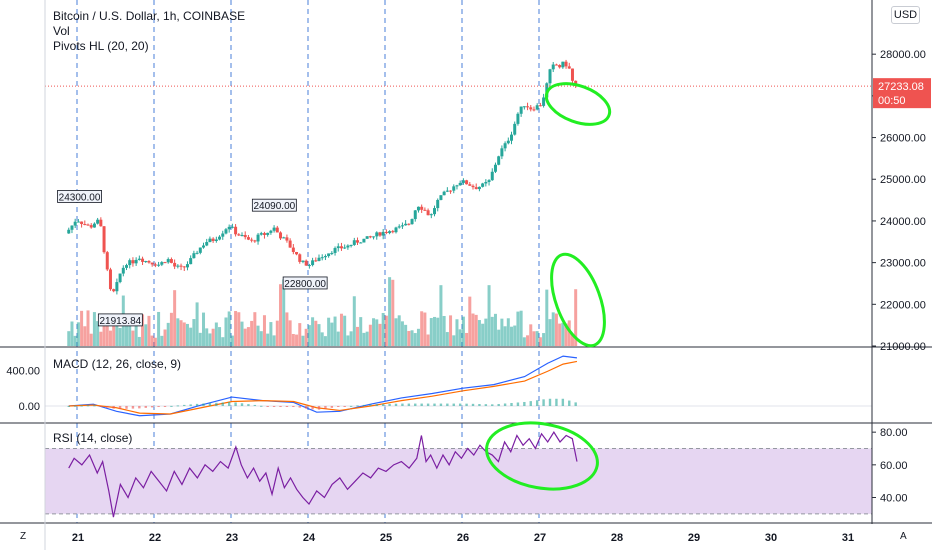 Image resolution: width=932 pixels, height=550 pixels. What do you see at coordinates (80, 197) in the screenshot?
I see `pivot-label: 24300.00` at bounding box center [80, 197].